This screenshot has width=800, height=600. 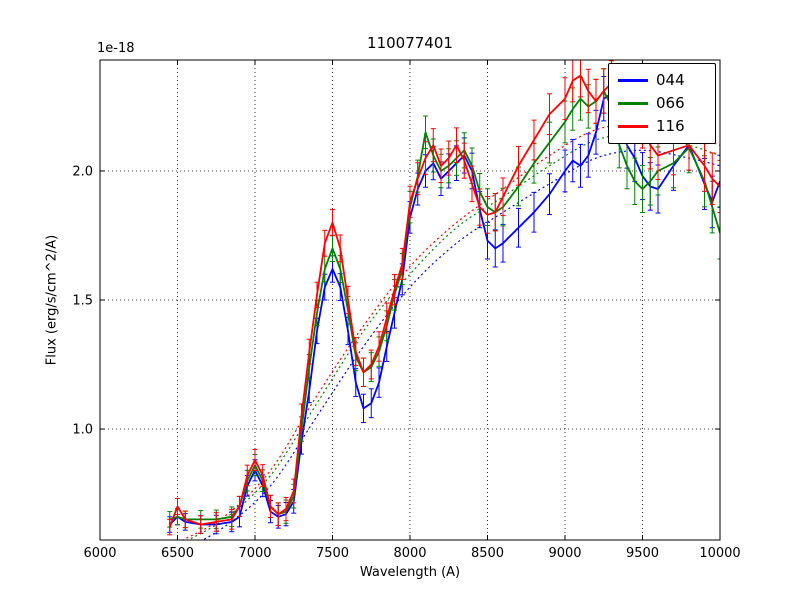 I want to click on x-tick-label: 6000, so click(x=99, y=553).